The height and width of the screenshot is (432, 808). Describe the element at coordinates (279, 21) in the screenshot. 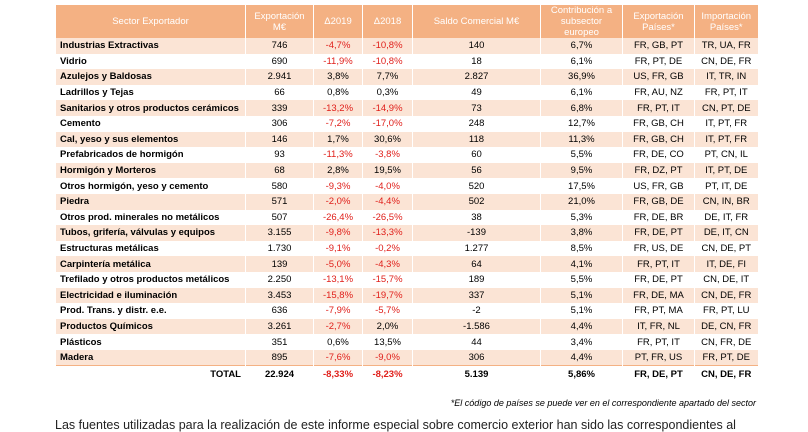

I see `header-cell: Exportación M€` at that location.